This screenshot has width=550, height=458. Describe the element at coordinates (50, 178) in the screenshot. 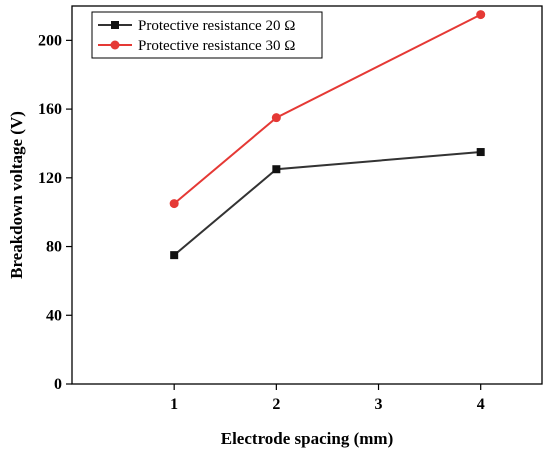

I see `y-tick-label: 120` at that location.